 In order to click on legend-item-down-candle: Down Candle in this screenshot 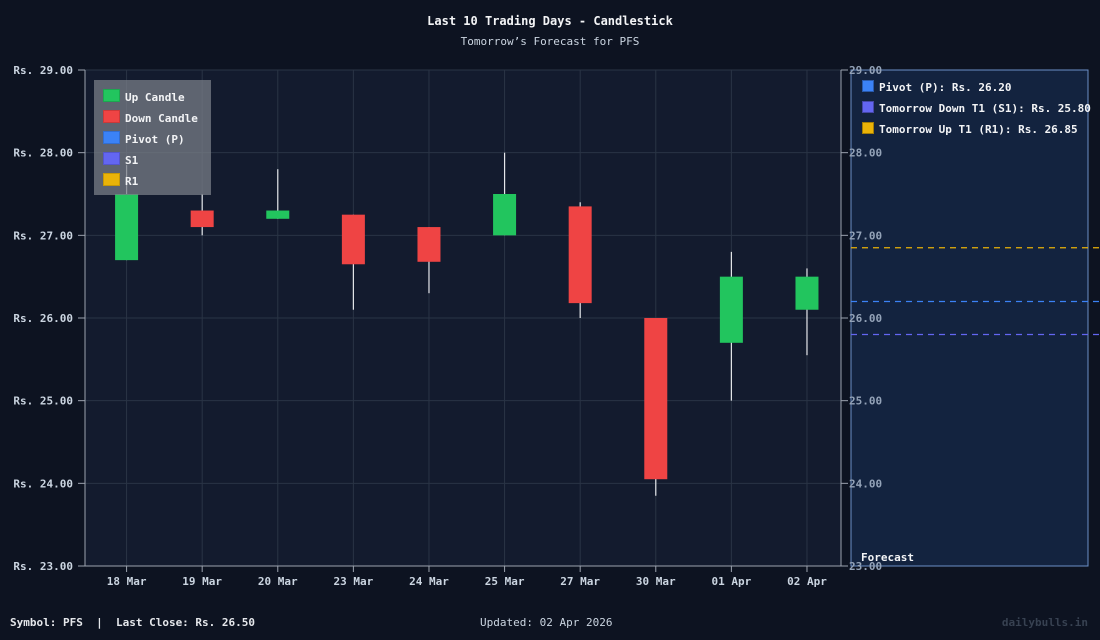, I will do `click(150, 117)`.